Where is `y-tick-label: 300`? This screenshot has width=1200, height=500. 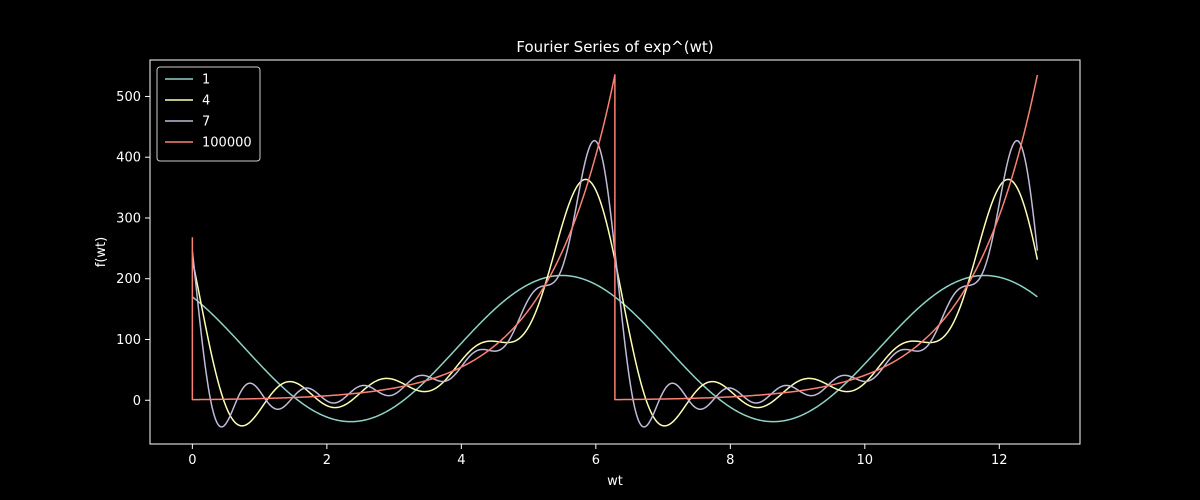 y-tick-label: 300 is located at coordinates (128, 218).